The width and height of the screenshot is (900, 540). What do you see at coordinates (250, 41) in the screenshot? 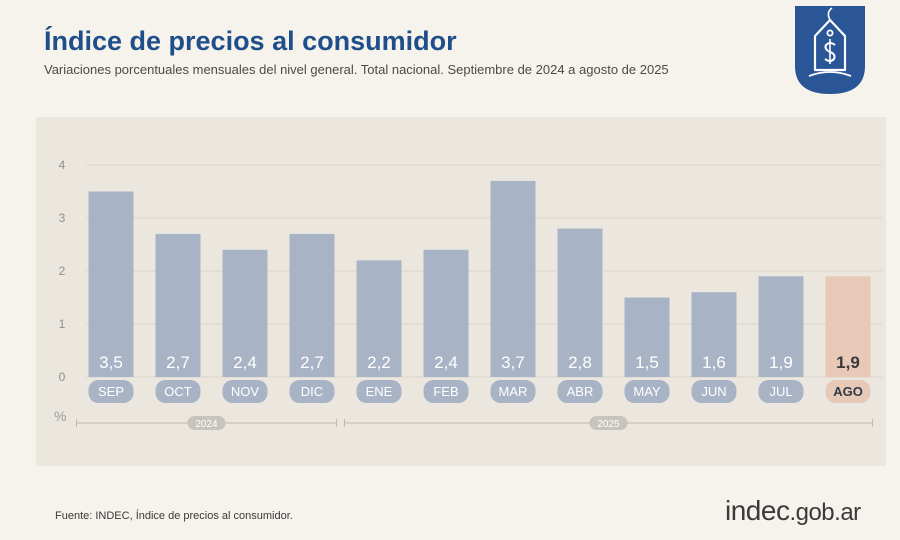
I see `page-title: Índice de precios al consumidor` at bounding box center [250, 41].